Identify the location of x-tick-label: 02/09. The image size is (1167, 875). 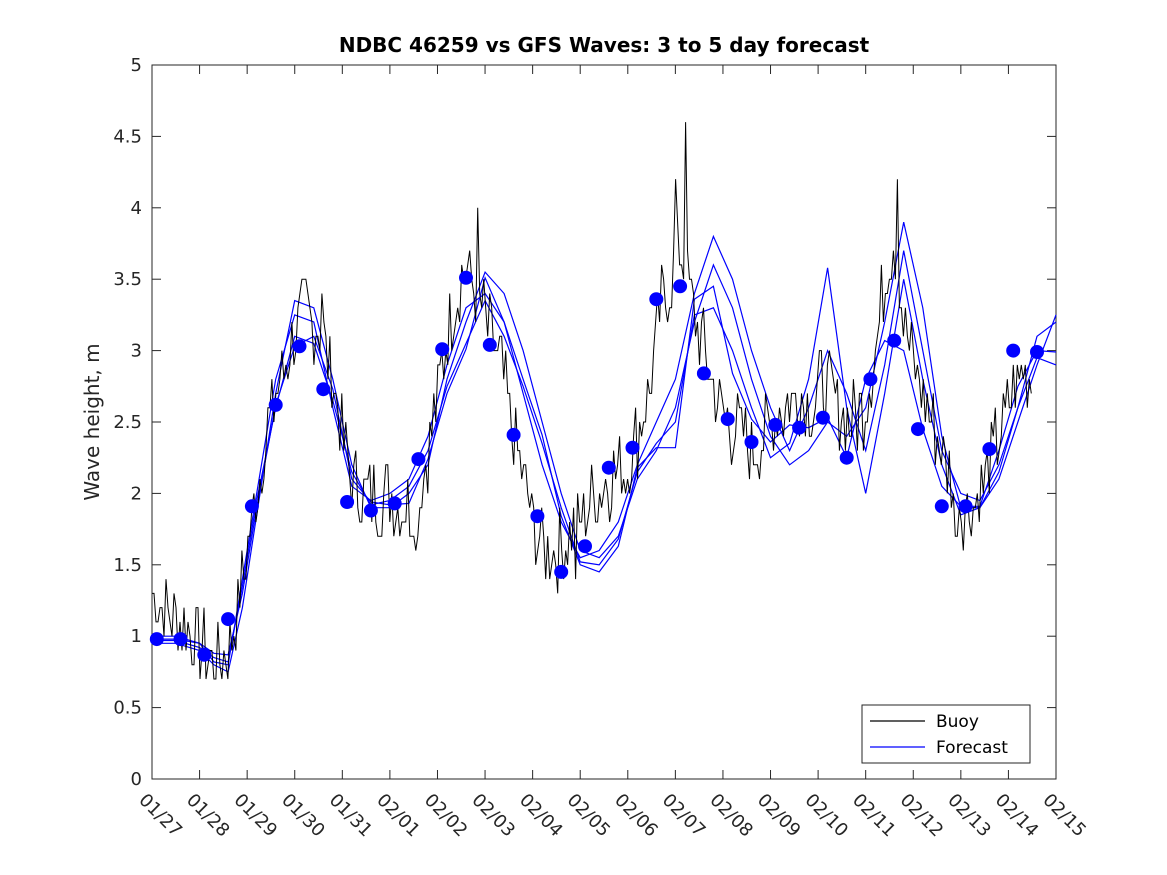
(779, 816).